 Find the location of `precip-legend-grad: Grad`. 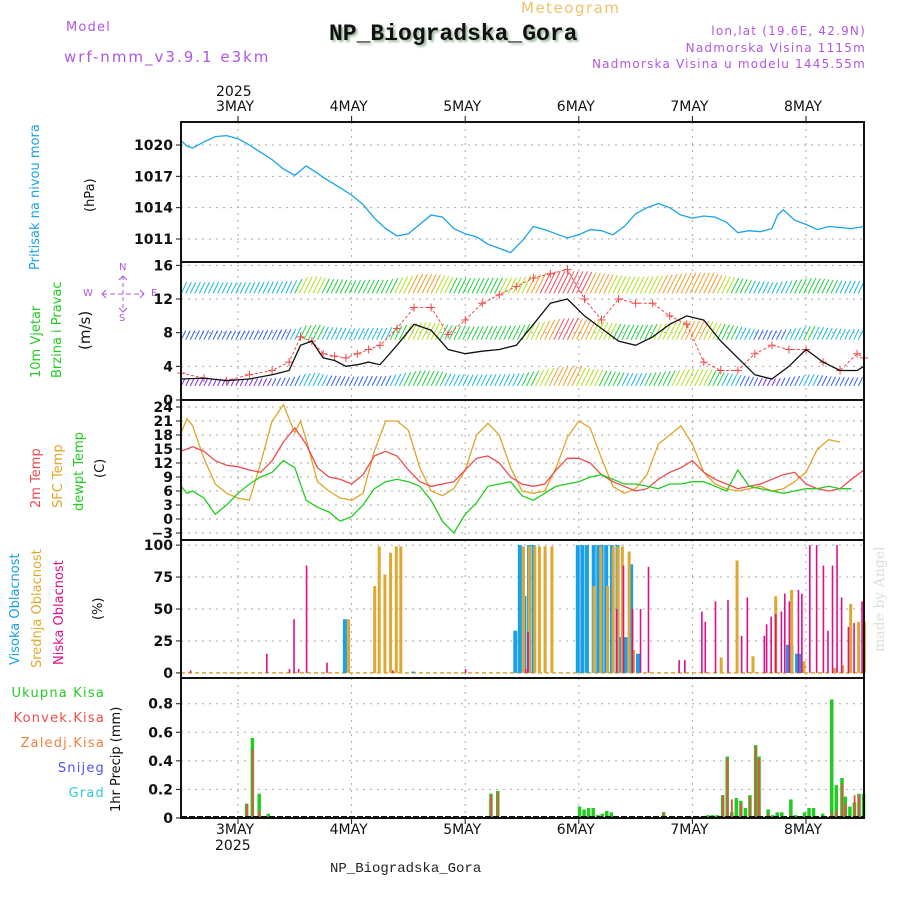

precip-legend-grad: Grad is located at coordinates (86, 793).